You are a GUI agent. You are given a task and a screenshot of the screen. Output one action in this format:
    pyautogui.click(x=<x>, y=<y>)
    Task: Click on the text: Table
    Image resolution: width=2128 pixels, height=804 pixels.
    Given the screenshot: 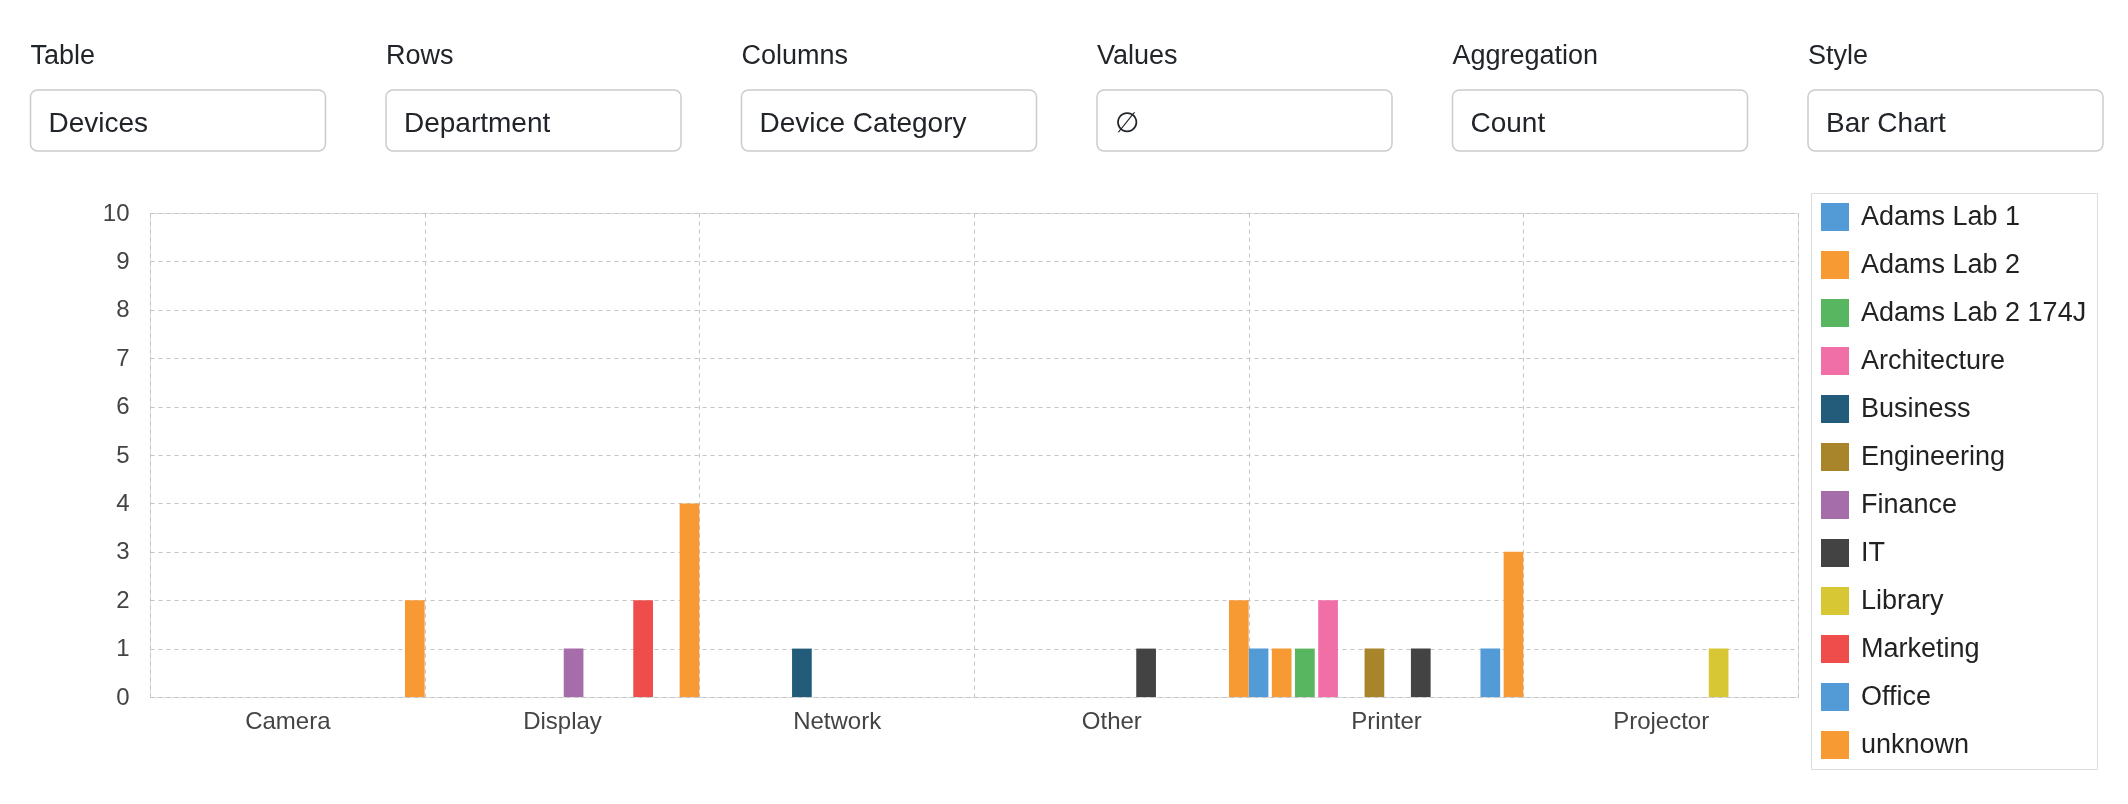 What is the action you would take?
    pyautogui.click(x=63, y=55)
    